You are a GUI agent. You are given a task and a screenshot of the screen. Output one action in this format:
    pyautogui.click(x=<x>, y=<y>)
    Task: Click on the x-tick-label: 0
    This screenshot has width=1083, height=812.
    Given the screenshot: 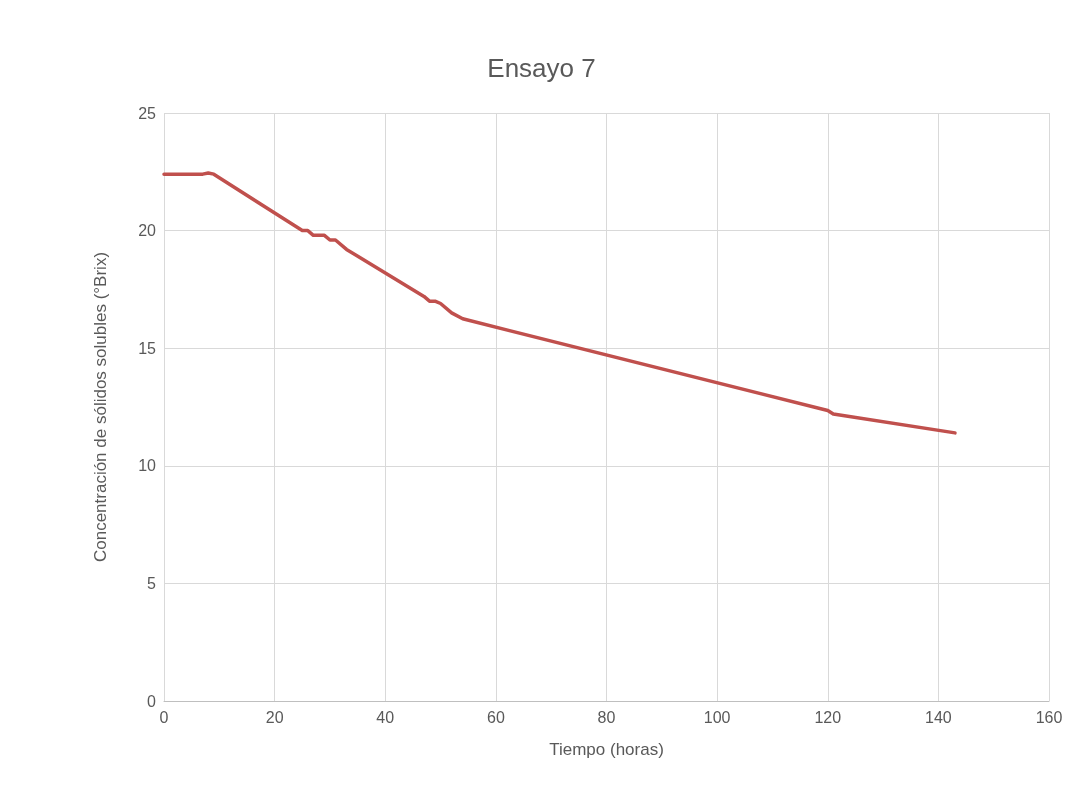 What is the action you would take?
    pyautogui.click(x=164, y=717)
    